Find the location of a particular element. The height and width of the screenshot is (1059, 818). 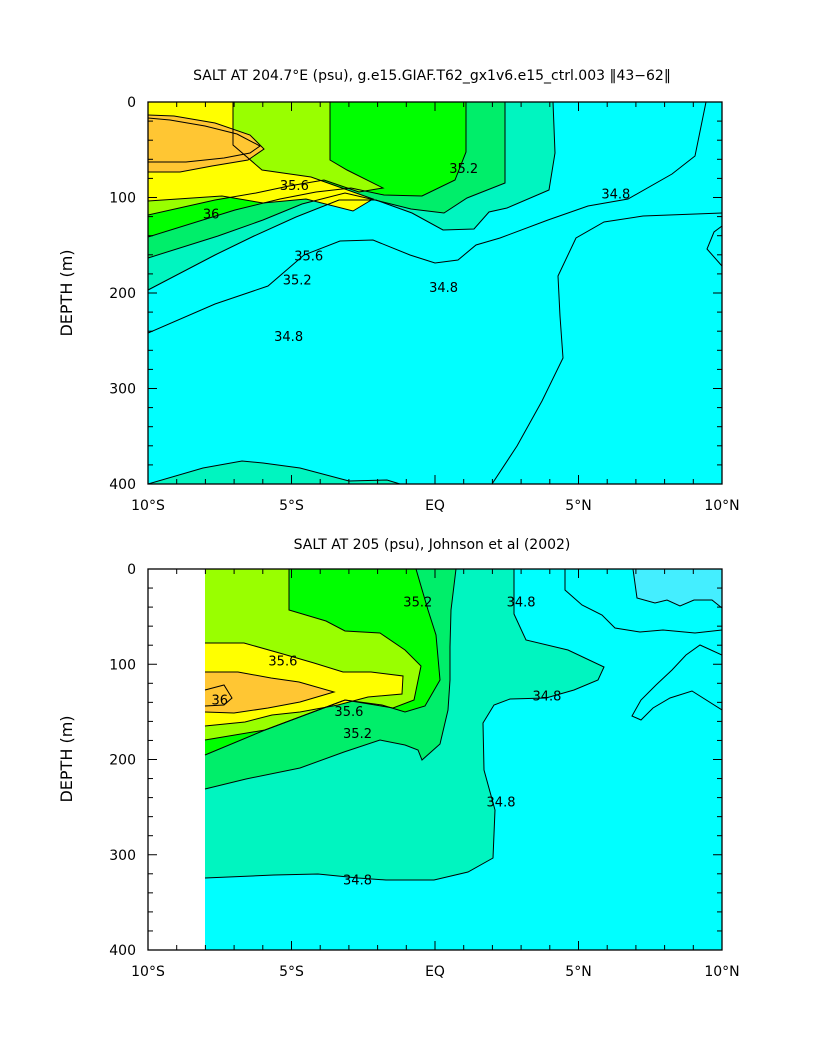

panel-obs-ylabel: DEPTH (m) is located at coordinates (66, 758).